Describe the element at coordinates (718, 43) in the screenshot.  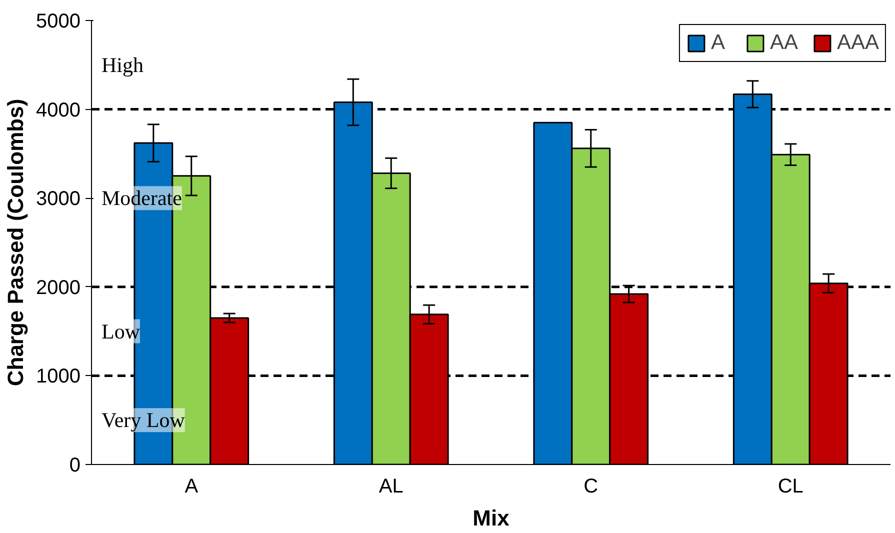
I see `legend-label: A` at that location.